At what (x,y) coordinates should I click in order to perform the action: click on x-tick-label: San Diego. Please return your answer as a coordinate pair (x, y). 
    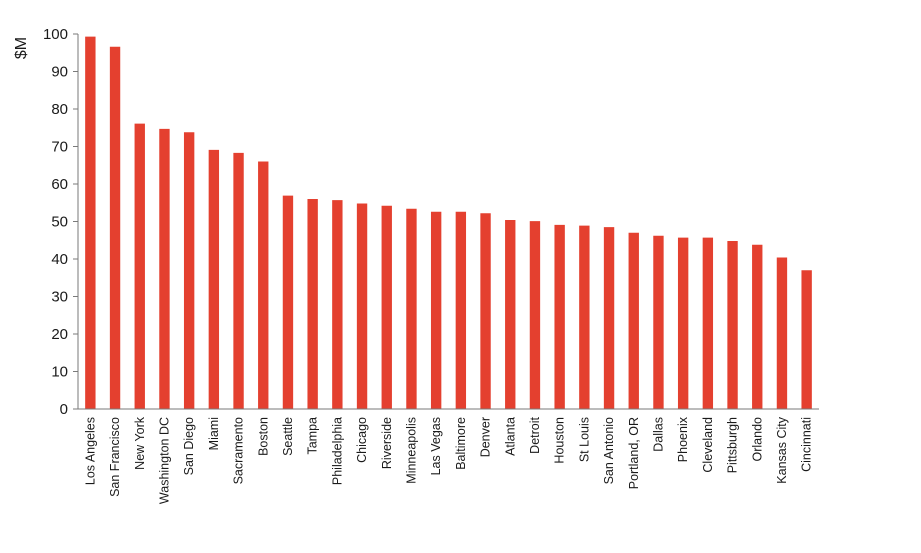
    Looking at the image, I should click on (189, 446).